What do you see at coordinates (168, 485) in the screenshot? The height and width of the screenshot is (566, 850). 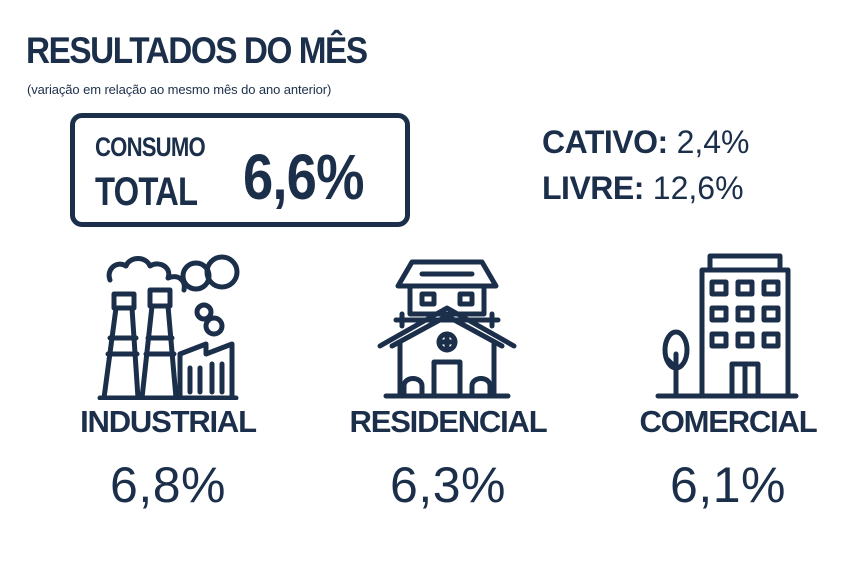 I see `sector-value-industrial: 6,8%` at bounding box center [168, 485].